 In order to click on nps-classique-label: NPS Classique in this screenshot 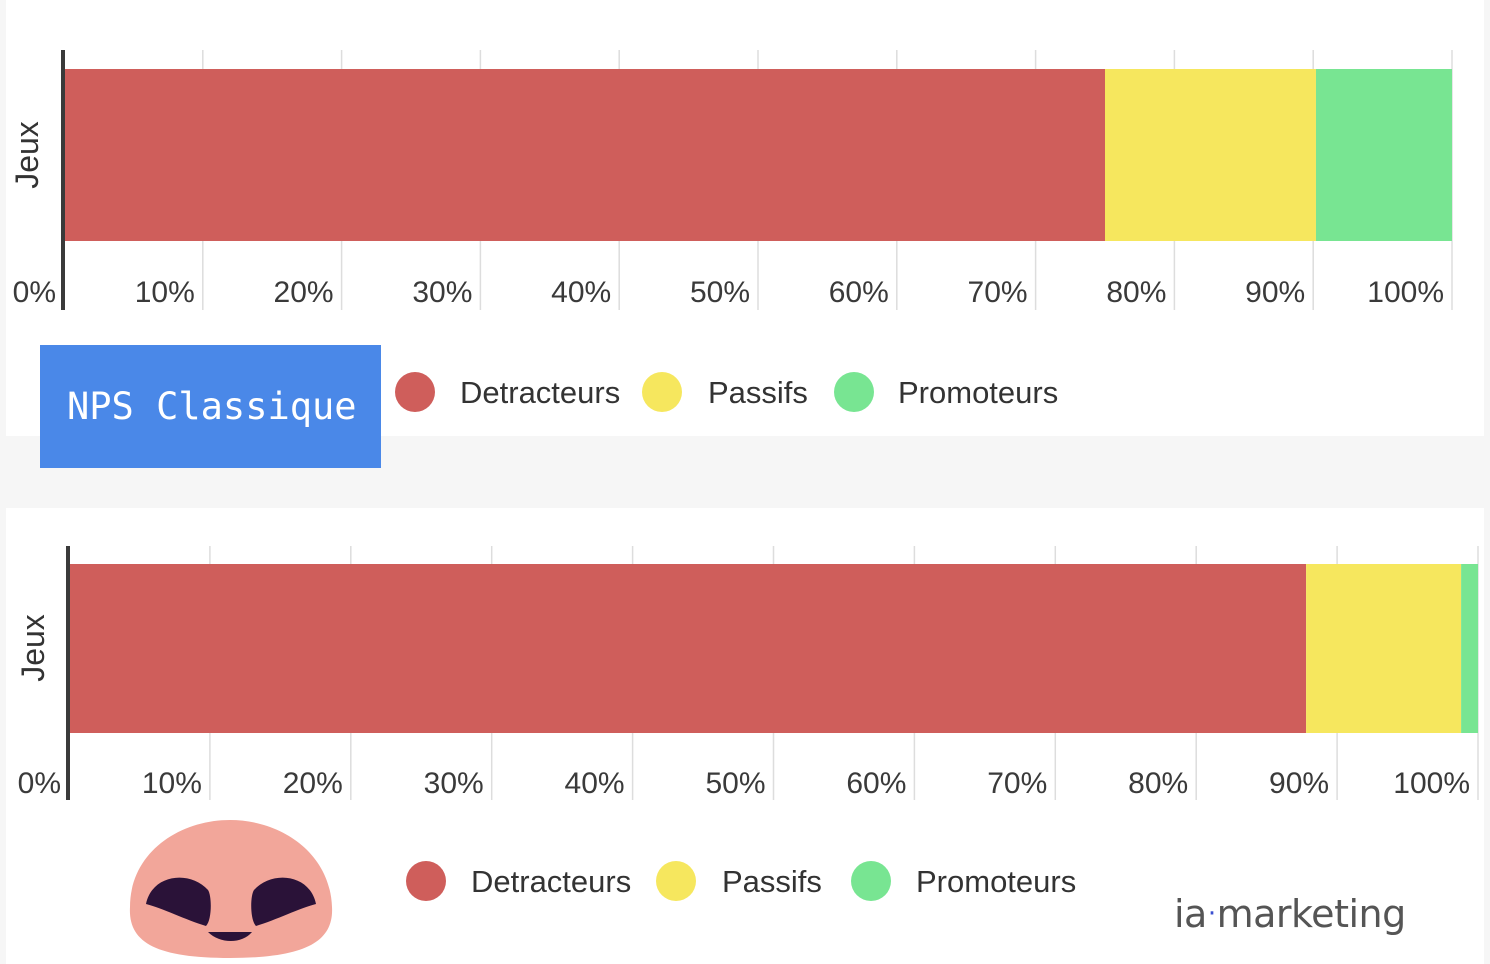, I will do `click(212, 406)`.